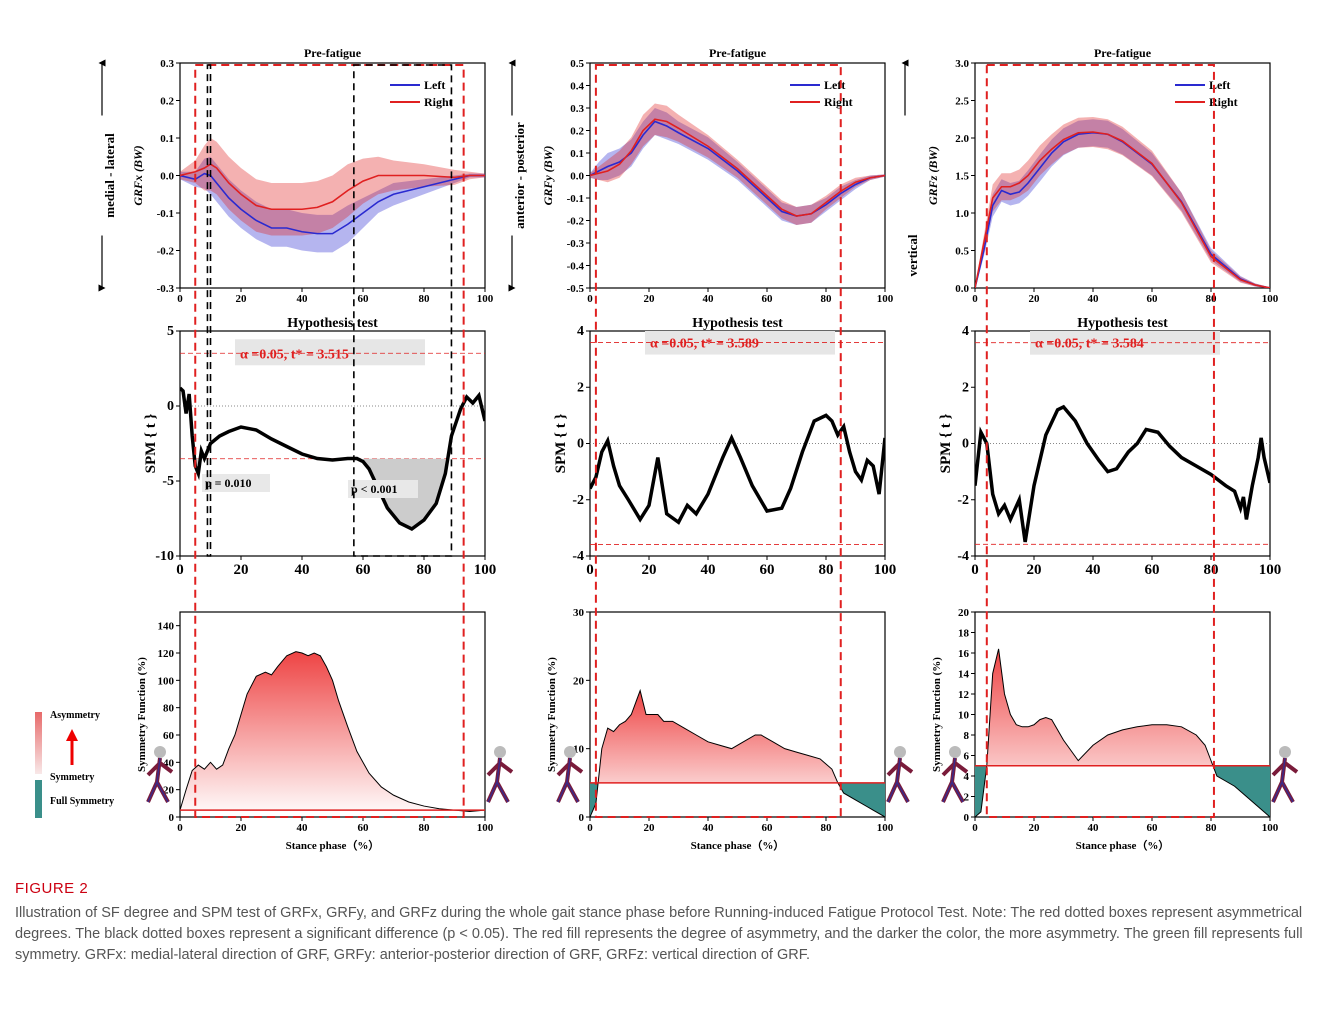  What do you see at coordinates (74, 764) in the screenshot?
I see `symmetry-color-scale: Asymmetry Symmetry Full Symmetry` at bounding box center [74, 764].